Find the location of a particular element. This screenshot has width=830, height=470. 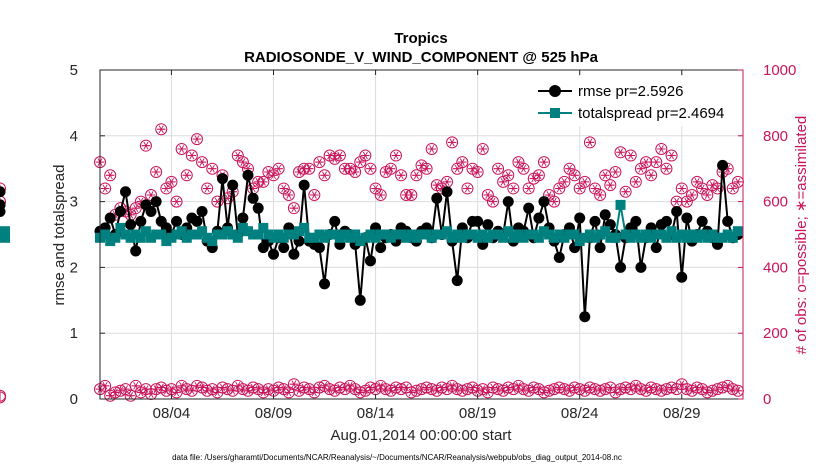

y-left-tick-label: 3 is located at coordinates (74, 202).